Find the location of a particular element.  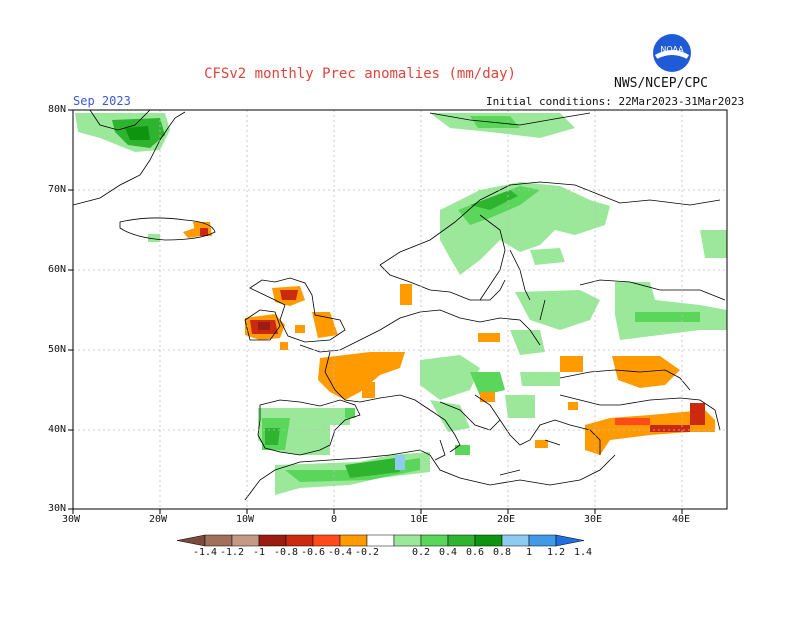

colorbar-cells is located at coordinates (380, 540).